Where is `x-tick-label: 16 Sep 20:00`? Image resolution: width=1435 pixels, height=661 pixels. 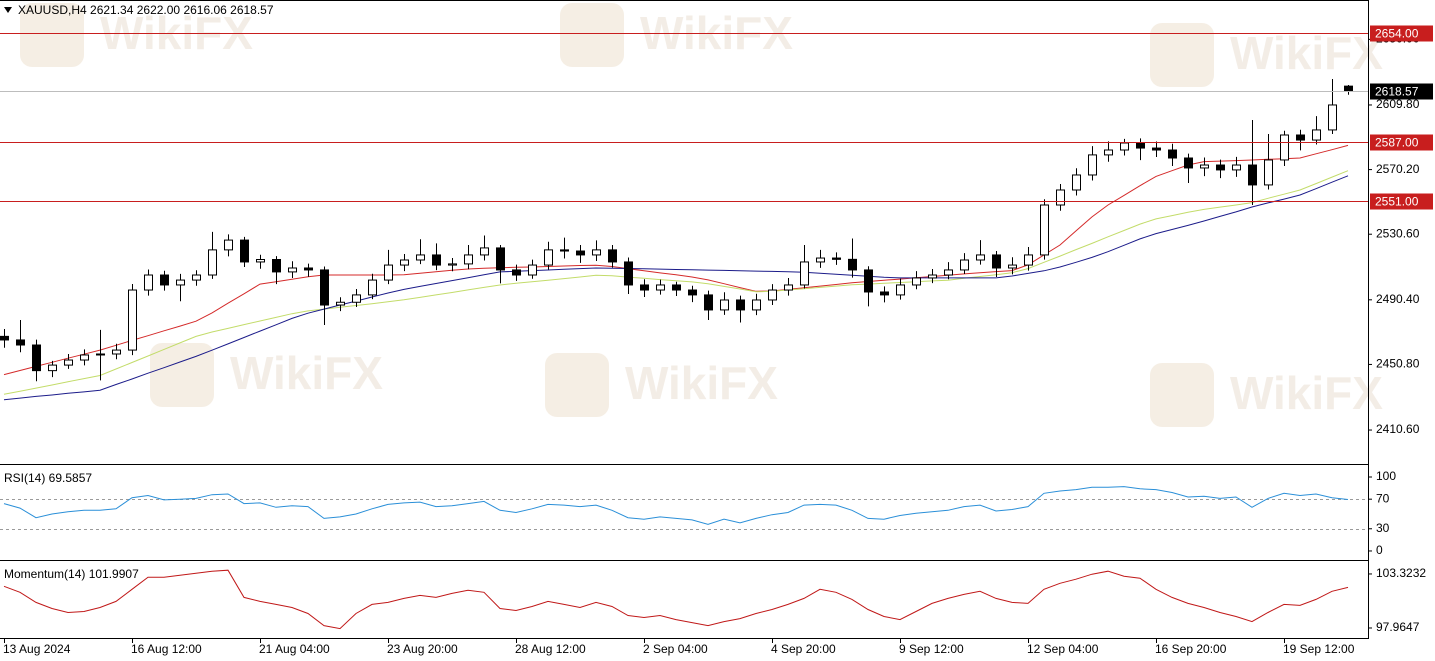 x-tick-label: 16 Sep 20:00 is located at coordinates (1191, 649).